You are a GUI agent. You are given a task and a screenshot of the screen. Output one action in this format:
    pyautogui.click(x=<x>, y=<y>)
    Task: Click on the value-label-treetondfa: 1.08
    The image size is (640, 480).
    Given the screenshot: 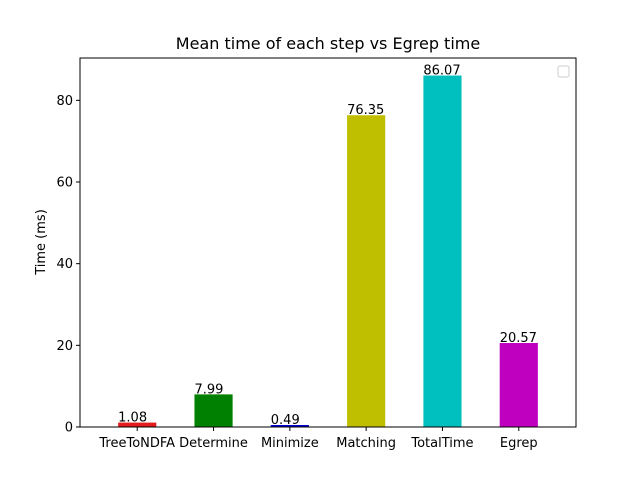 What is the action you would take?
    pyautogui.click(x=132, y=418)
    